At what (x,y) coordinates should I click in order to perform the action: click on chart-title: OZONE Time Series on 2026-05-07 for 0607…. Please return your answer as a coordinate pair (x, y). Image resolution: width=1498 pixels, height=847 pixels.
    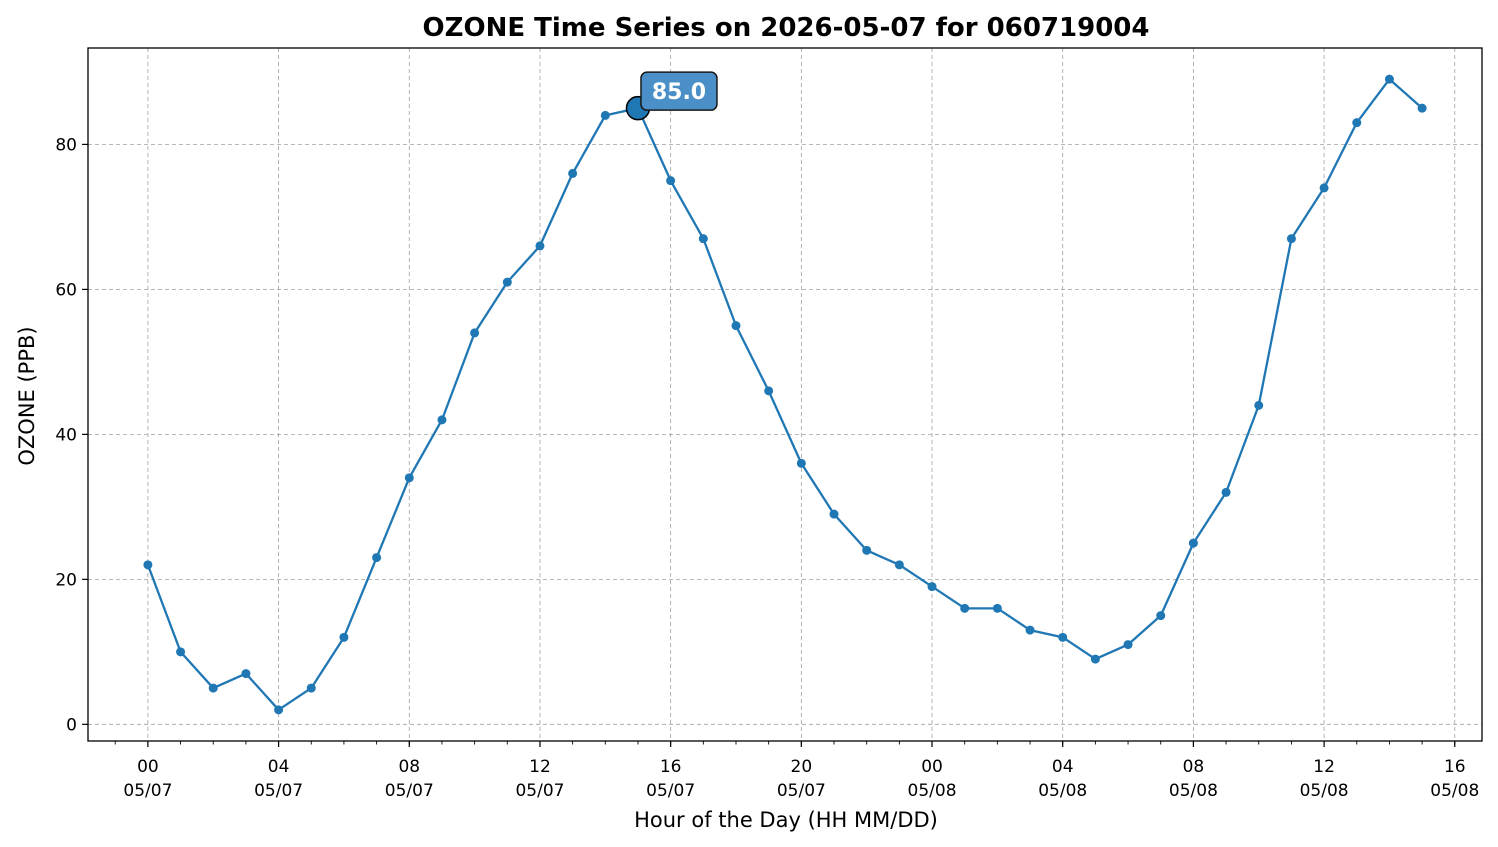
    Looking at the image, I should click on (786, 28).